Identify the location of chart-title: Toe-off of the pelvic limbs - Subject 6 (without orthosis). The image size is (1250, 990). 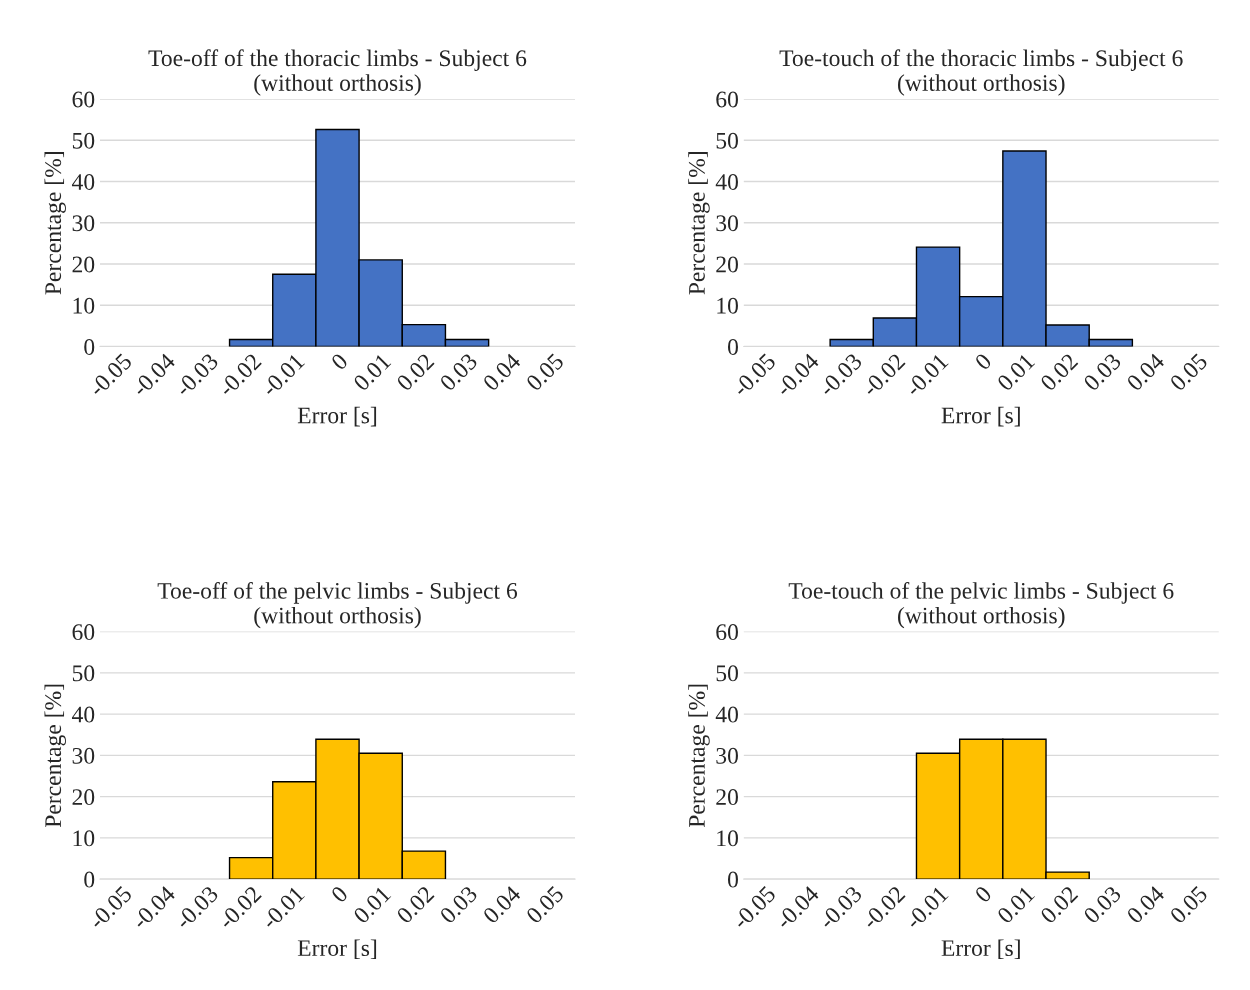
(337, 605).